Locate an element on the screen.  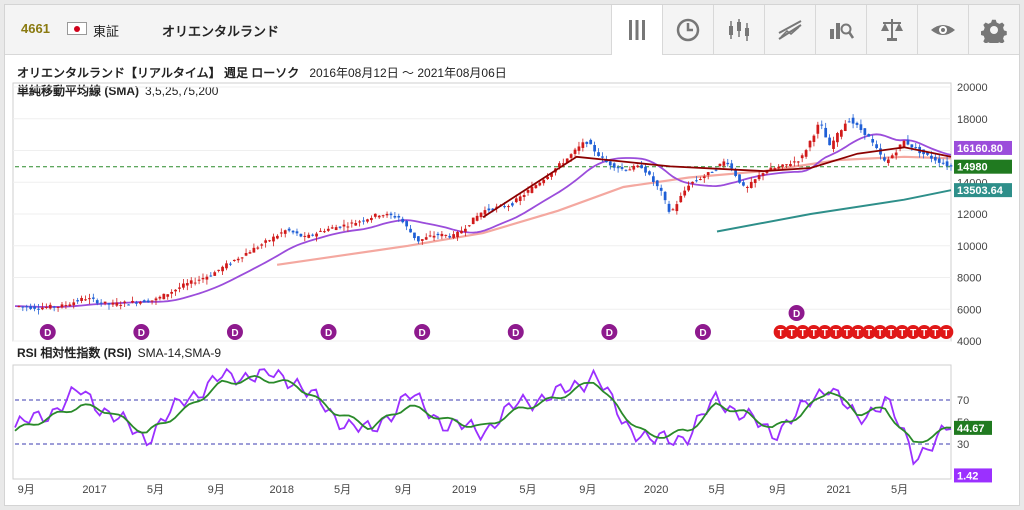
chart-style-button is located at coordinates (636, 30).